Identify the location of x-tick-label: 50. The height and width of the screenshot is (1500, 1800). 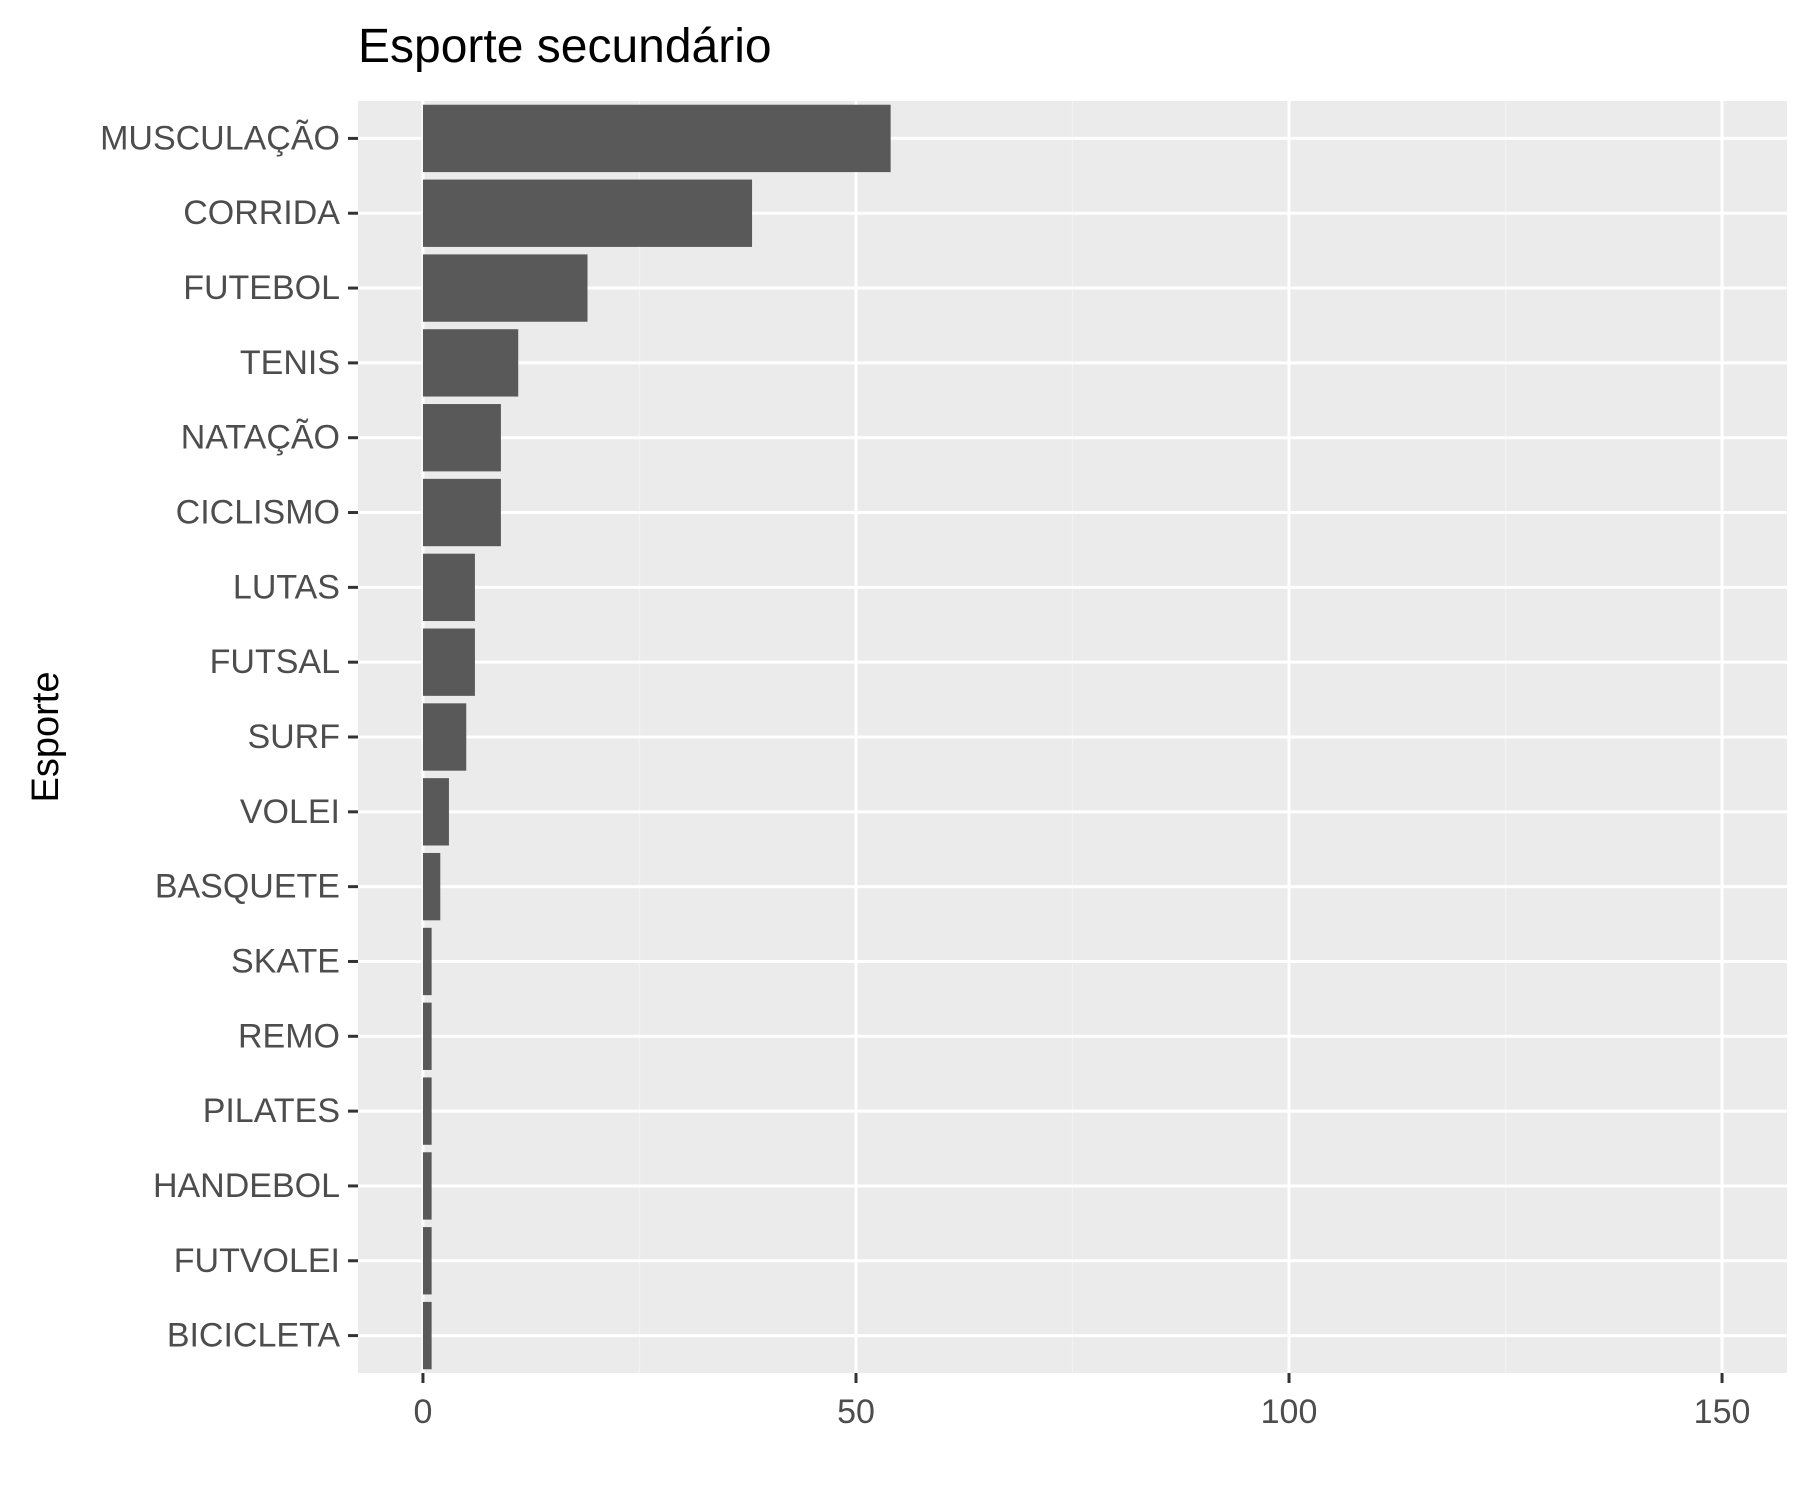
(856, 1412).